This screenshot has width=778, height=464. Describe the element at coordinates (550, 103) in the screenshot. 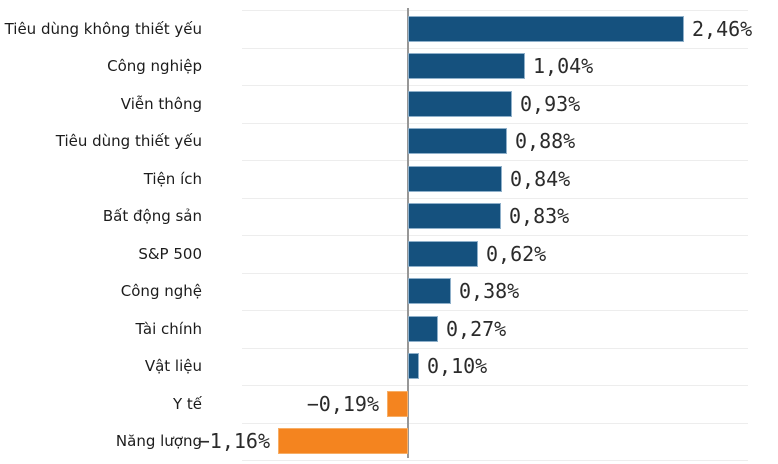

I see `value-label: 0,93%` at that location.